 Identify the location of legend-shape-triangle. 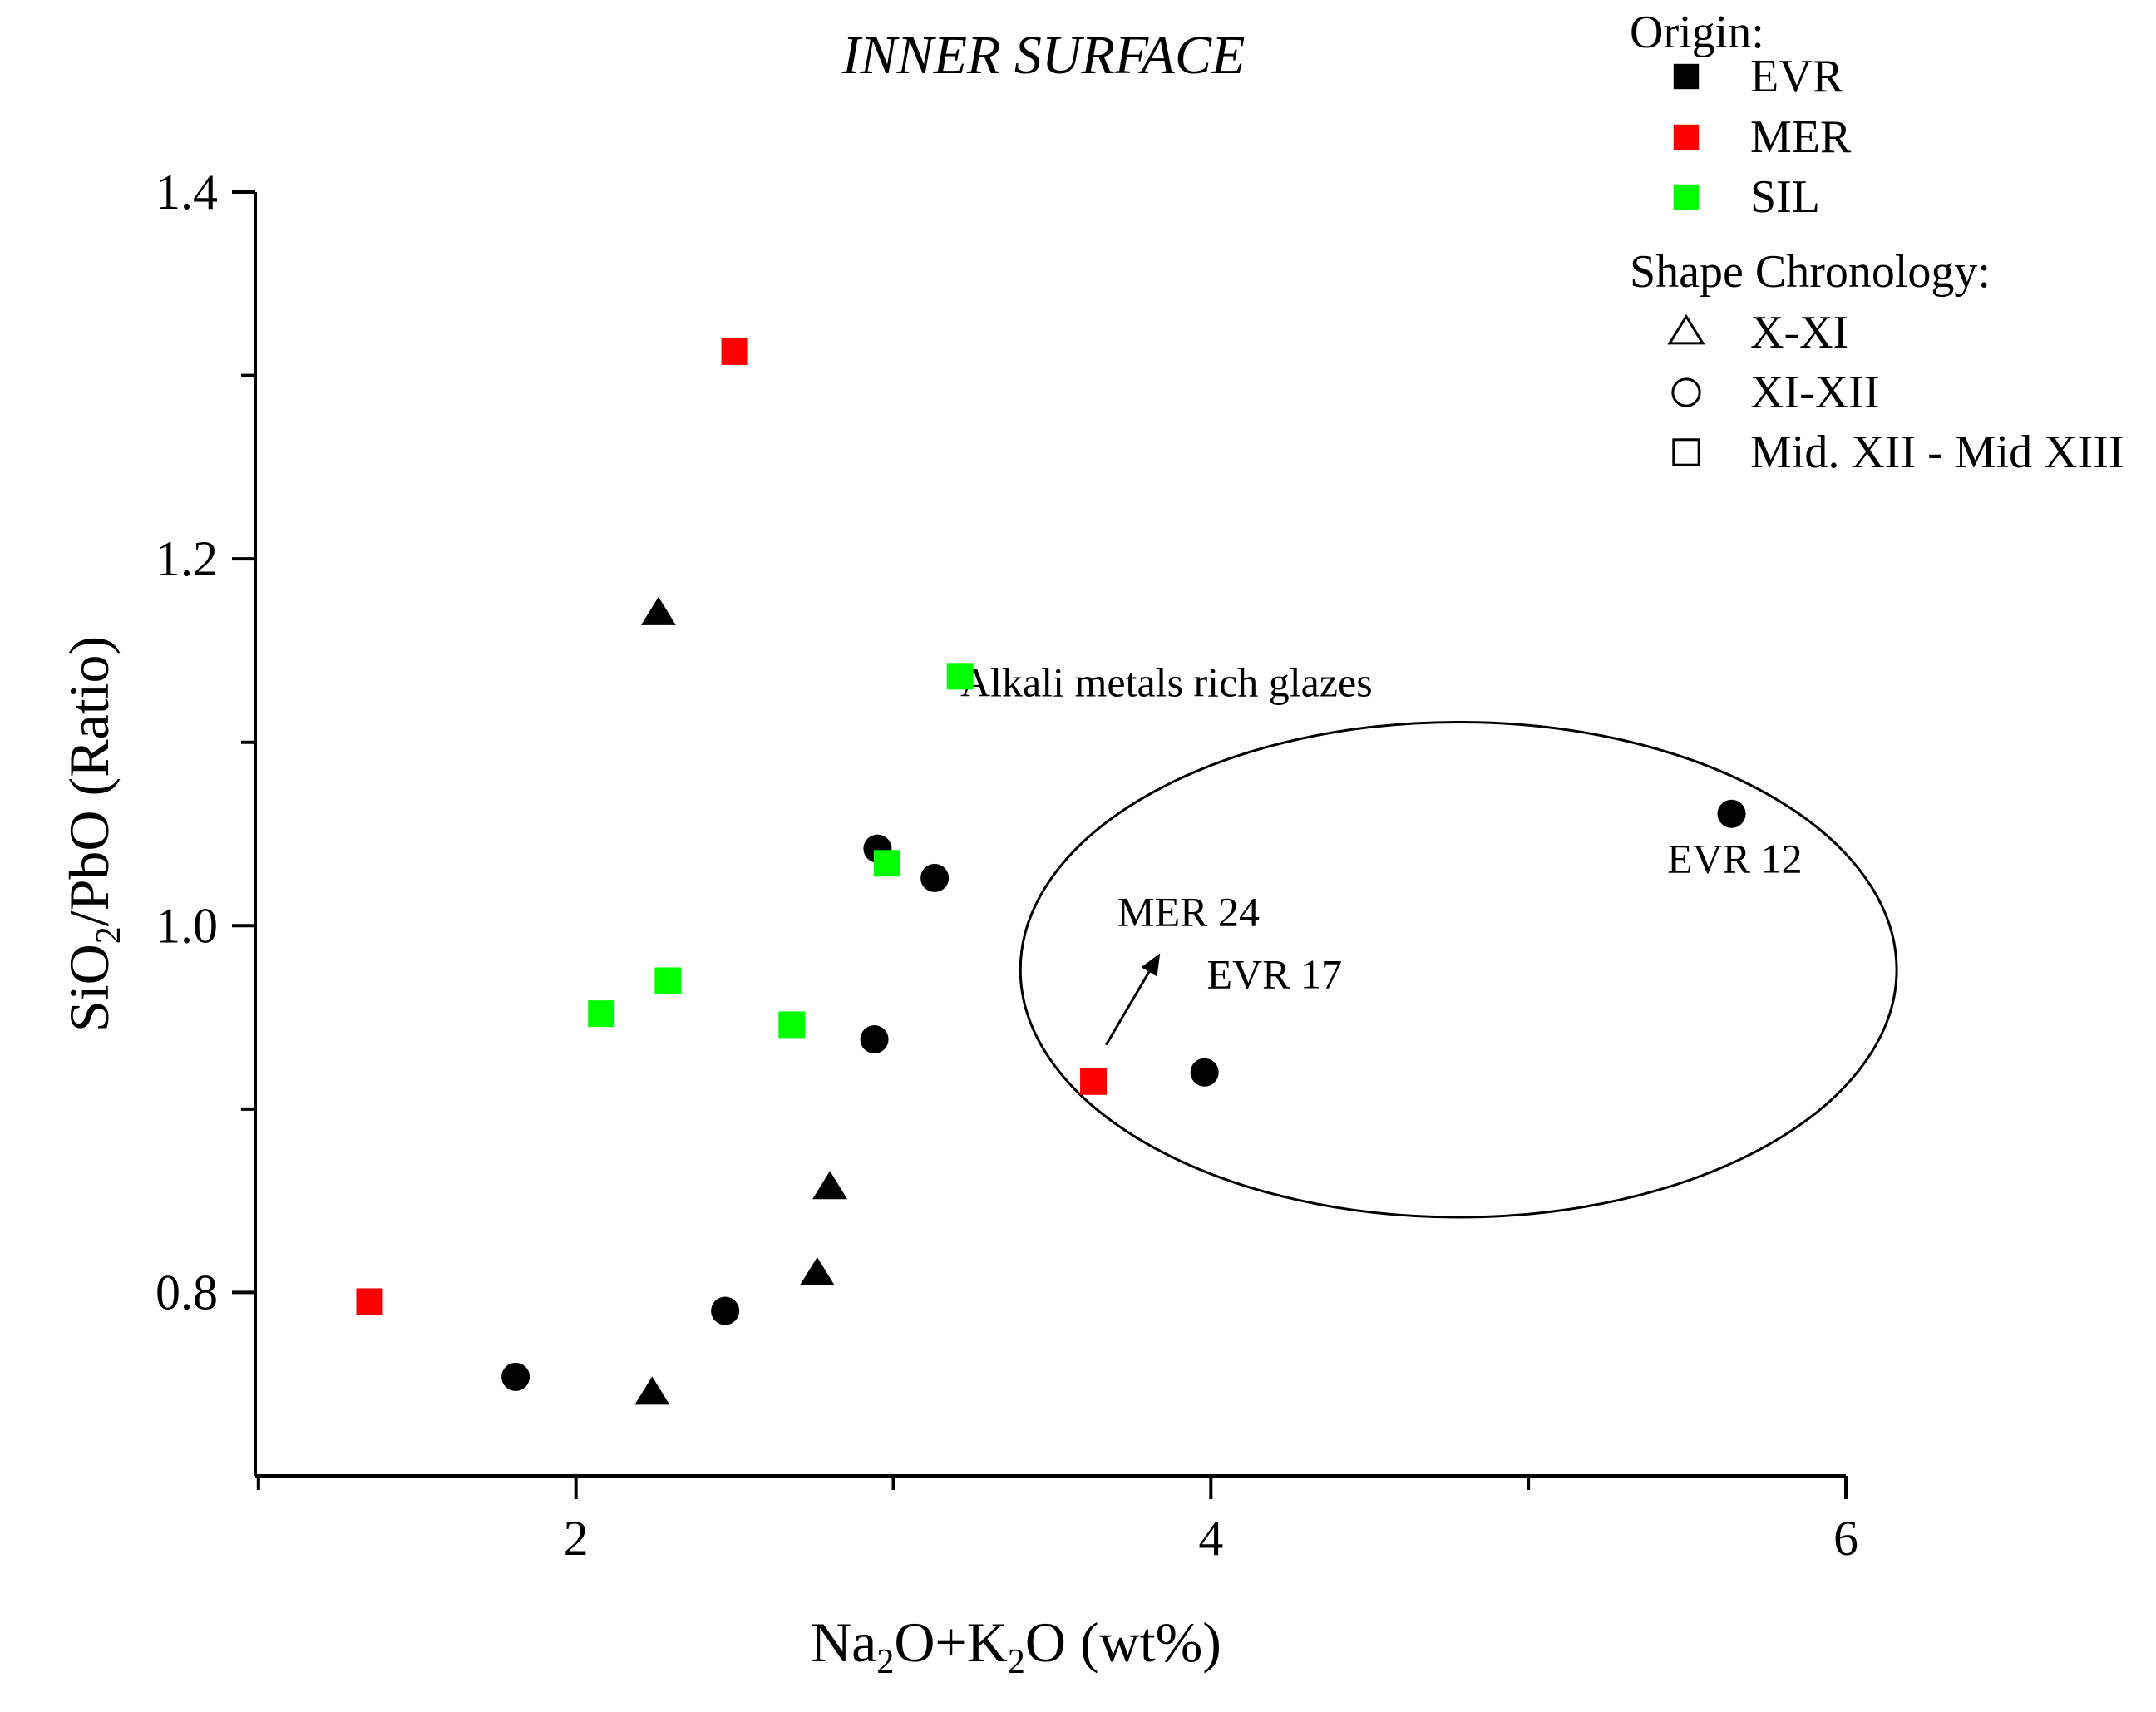
(1686, 329).